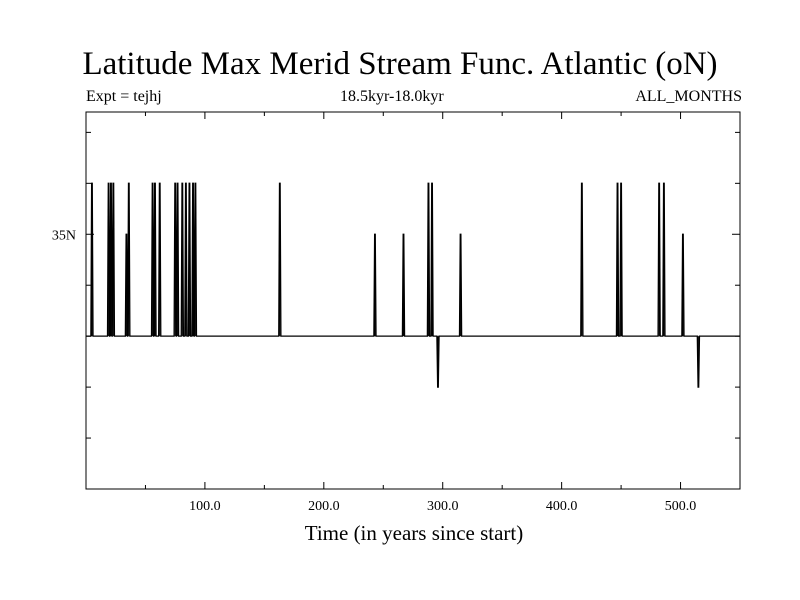  Describe the element at coordinates (392, 96) in the screenshot. I see `time-range-label: 18.5kyr-18.0kyr` at that location.